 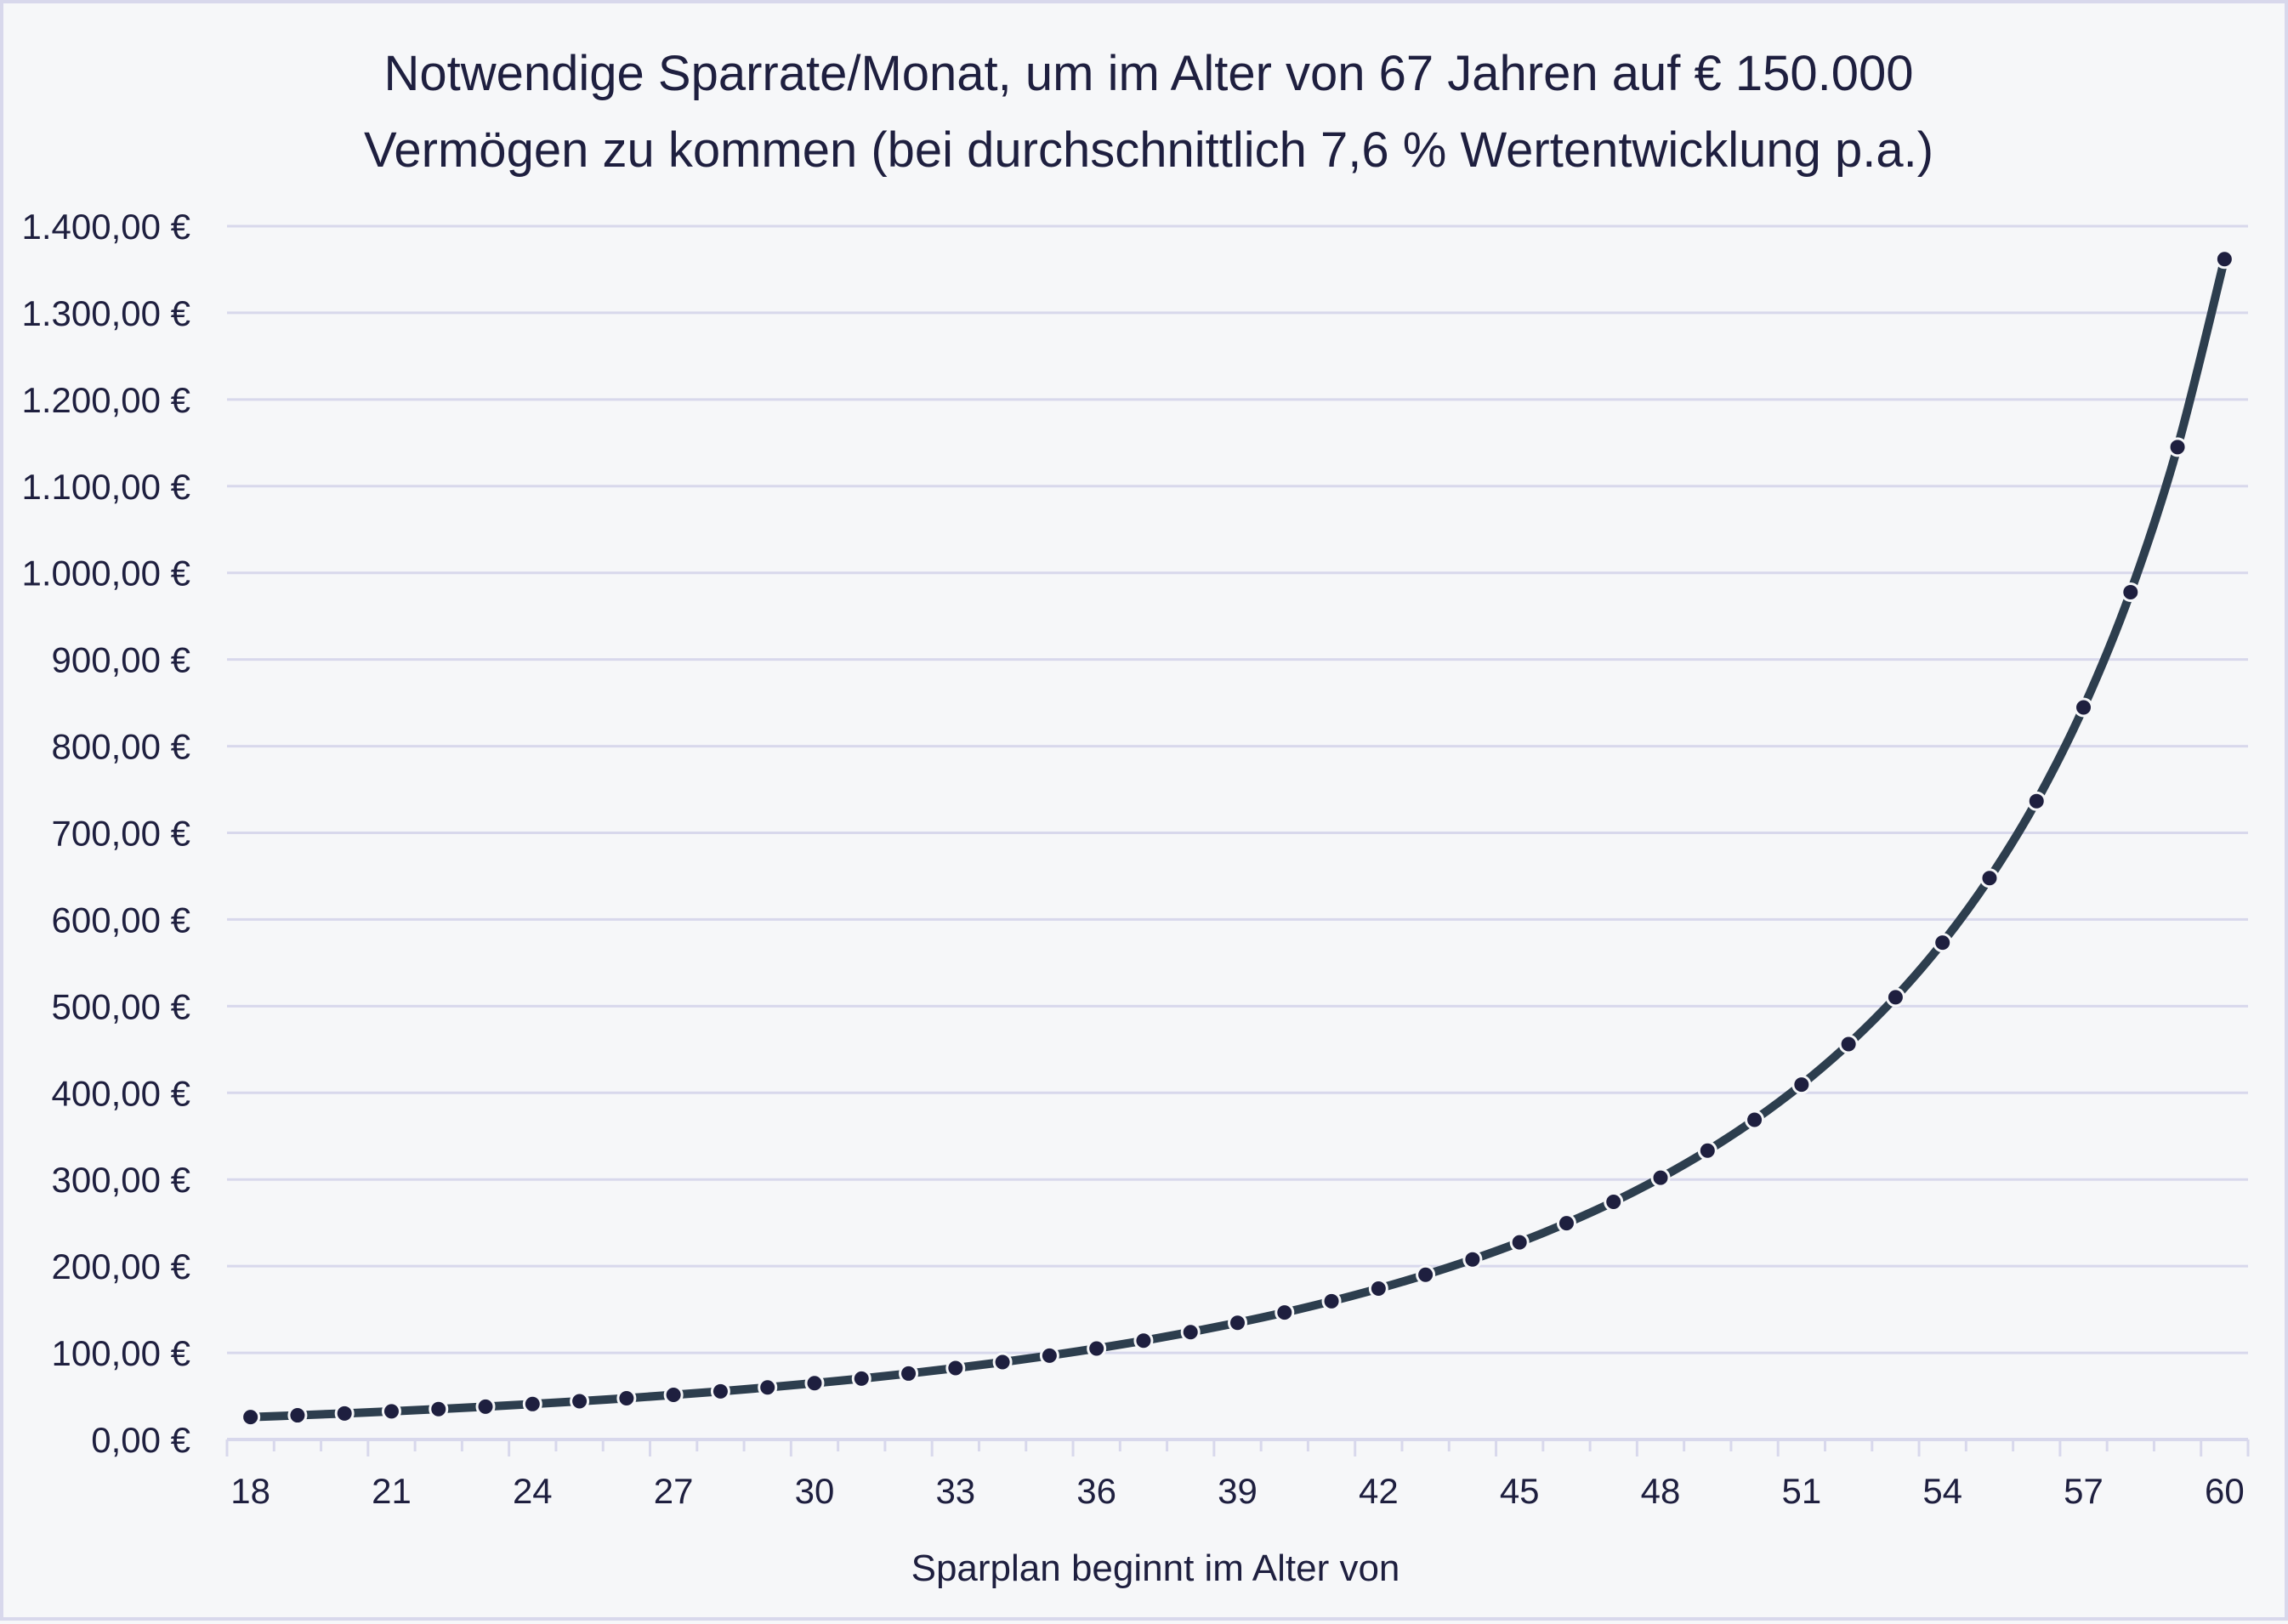 What do you see at coordinates (1379, 1491) in the screenshot?
I see `x-tick-label: 42` at bounding box center [1379, 1491].